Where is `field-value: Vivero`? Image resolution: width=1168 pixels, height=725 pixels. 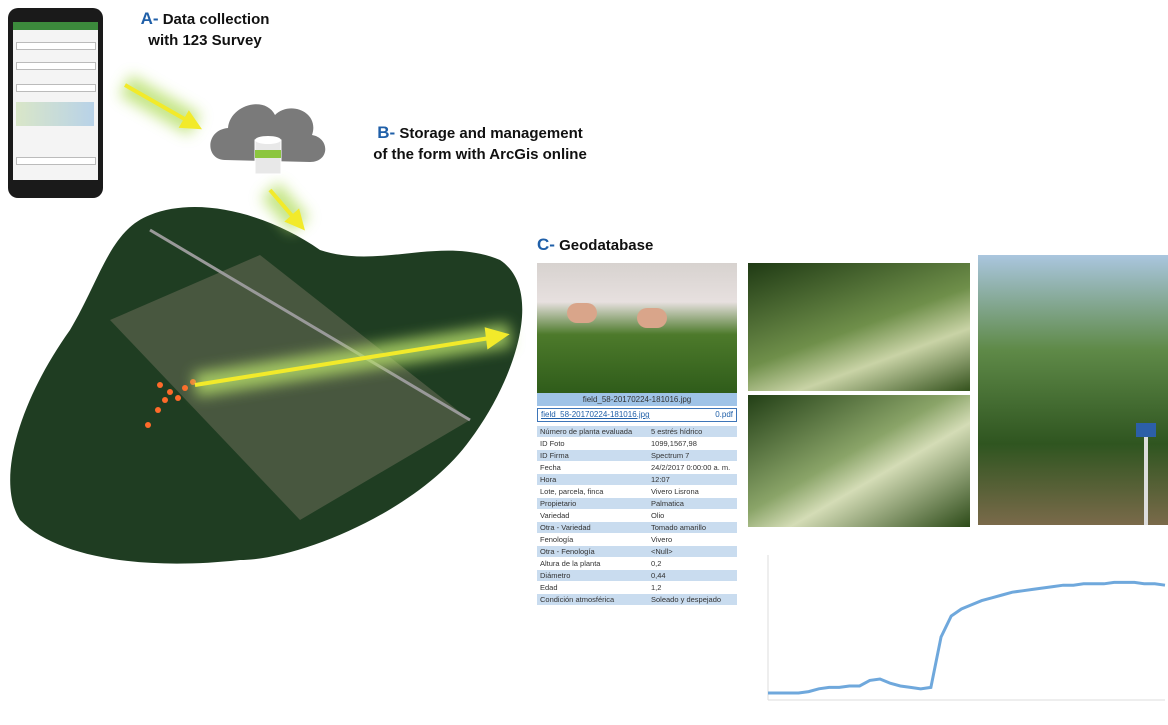
field-value: Vivero is located at coordinates (692, 539).